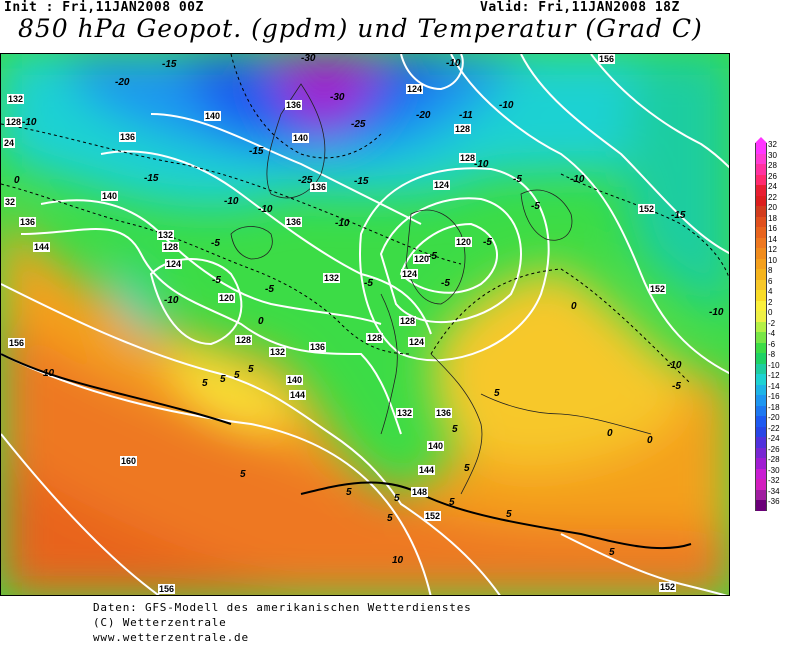 The image size is (790, 648). Describe the element at coordinates (772, 165) in the screenshot. I see `legend-value: 28` at that location.